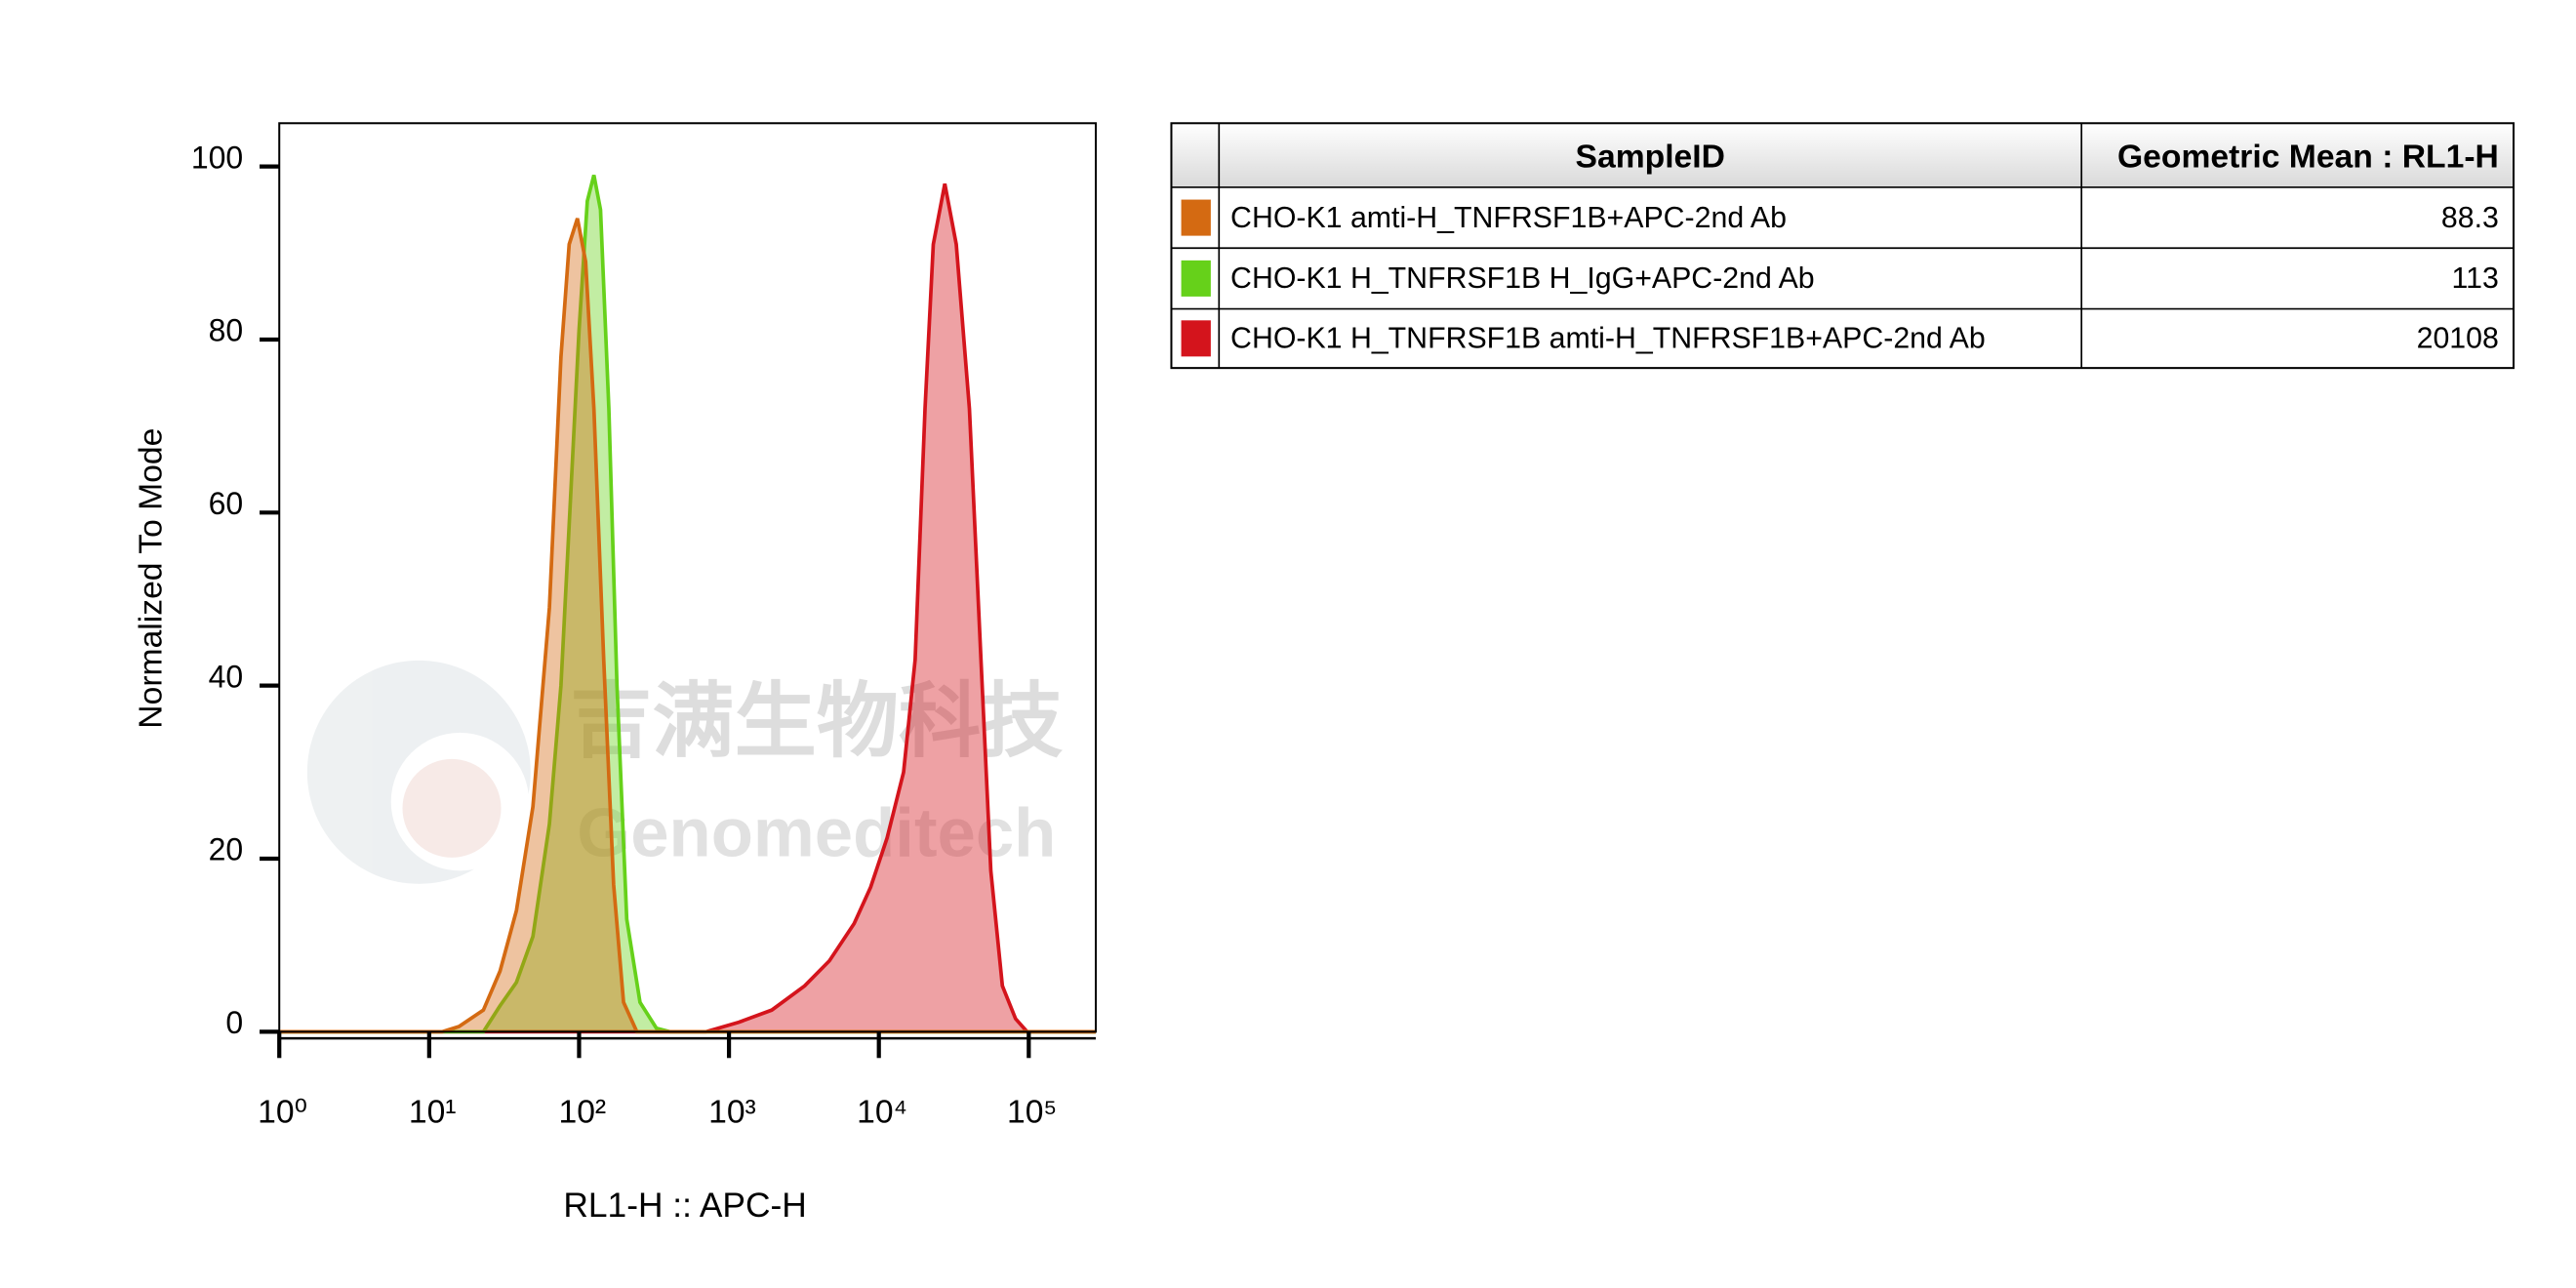 The height and width of the screenshot is (1288, 2576). I want to click on table-value: 88.3, so click(2470, 218).